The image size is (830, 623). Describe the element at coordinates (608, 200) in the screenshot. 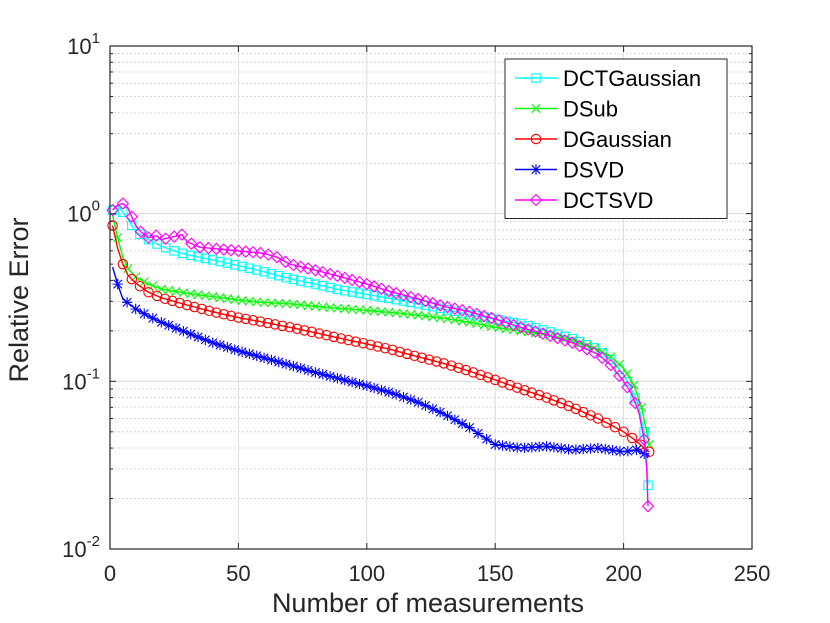

I see `legend-label: DCTSVD` at that location.